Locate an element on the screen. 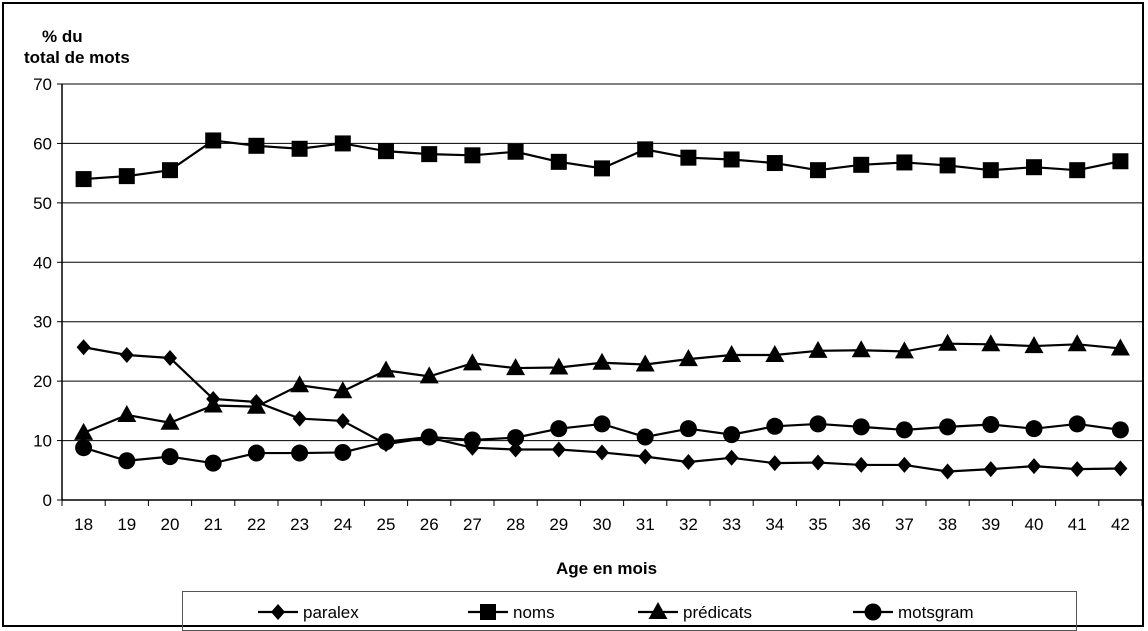 Image resolution: width=1148 pixels, height=631 pixels. x-tick-label: 39 is located at coordinates (990, 524).